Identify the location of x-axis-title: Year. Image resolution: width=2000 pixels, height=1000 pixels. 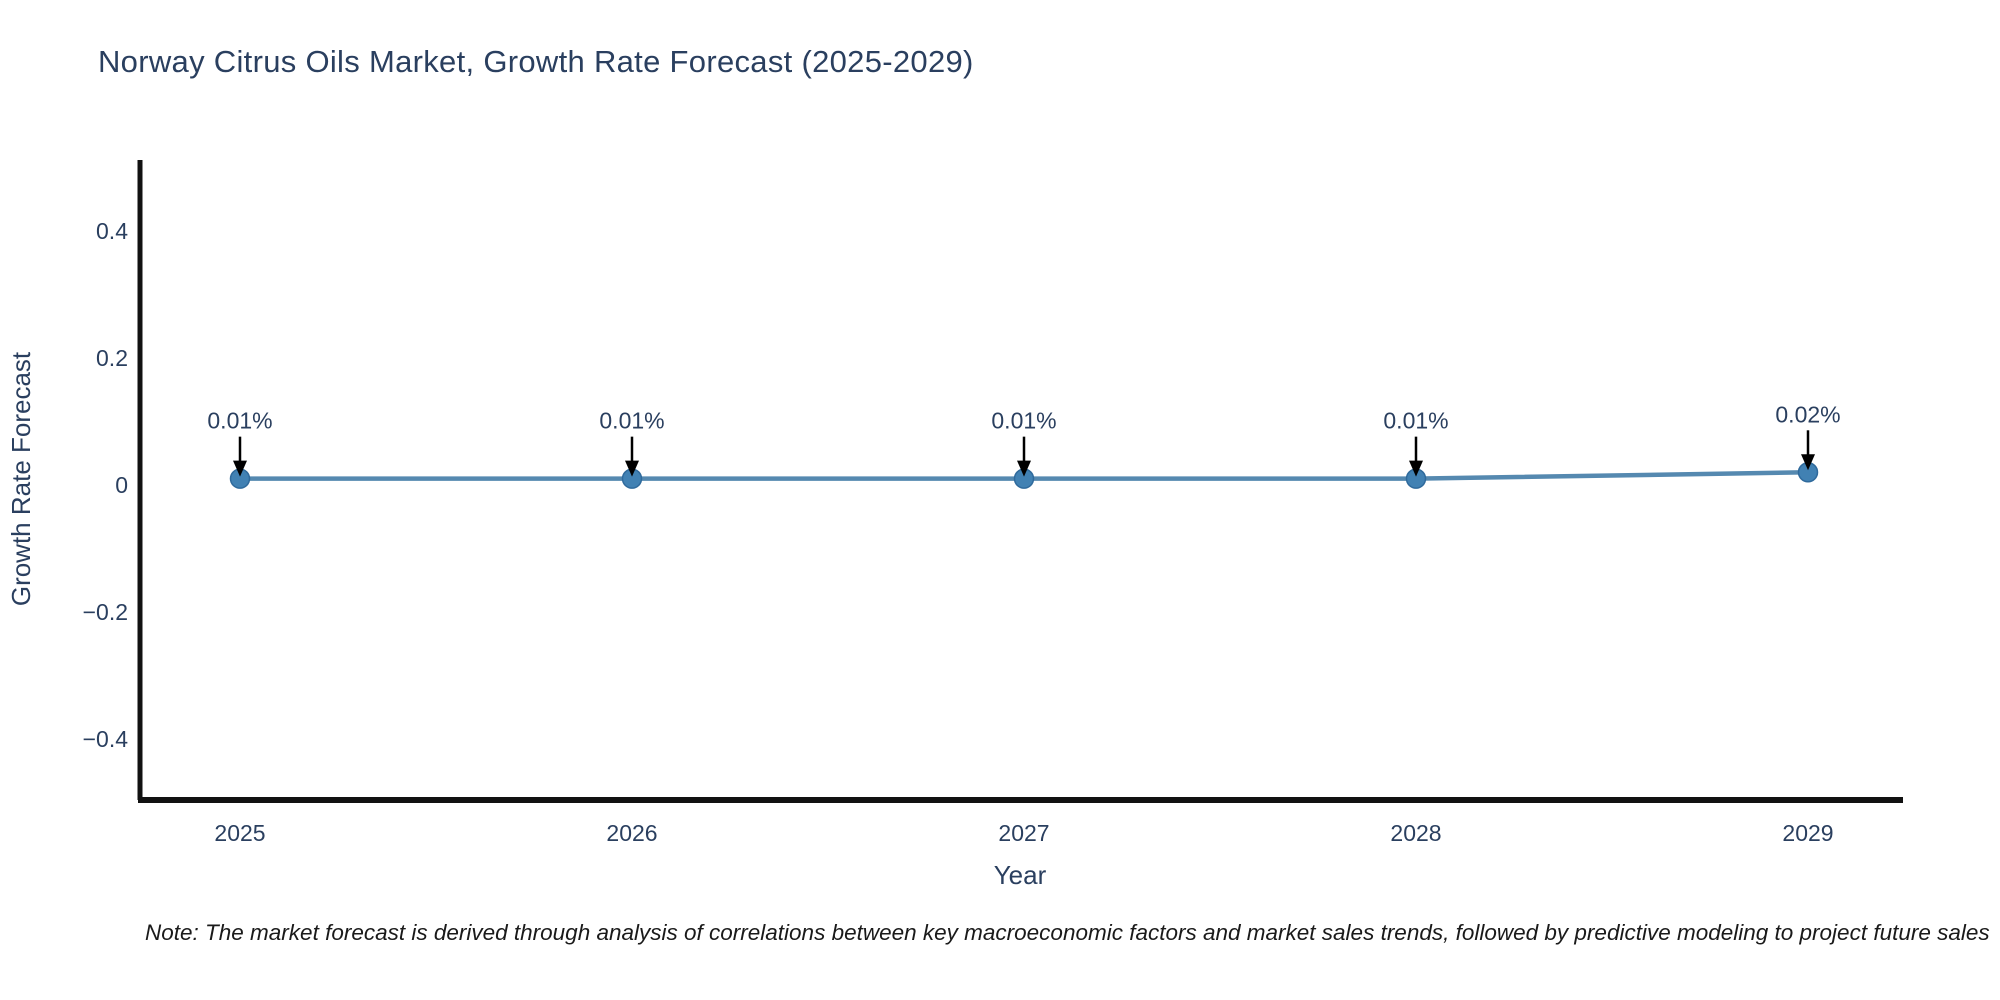
(1020, 875).